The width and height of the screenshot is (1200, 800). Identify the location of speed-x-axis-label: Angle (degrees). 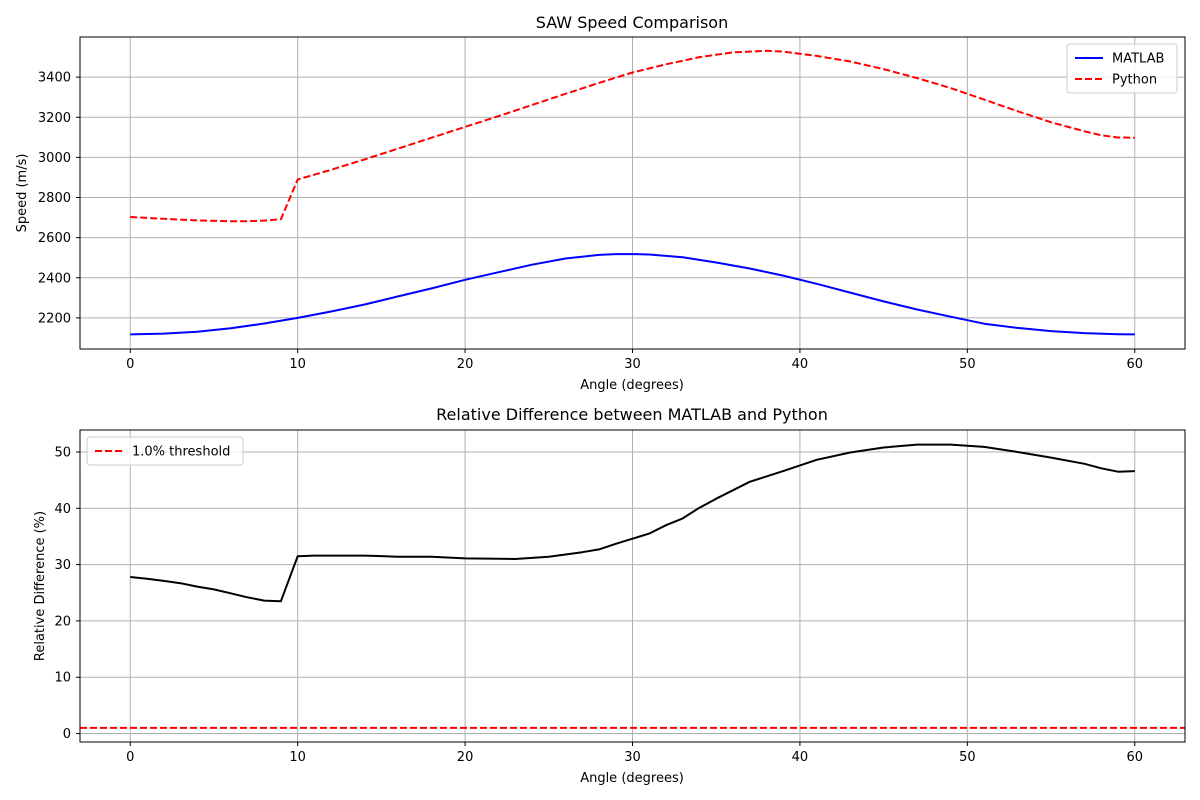
(632, 385).